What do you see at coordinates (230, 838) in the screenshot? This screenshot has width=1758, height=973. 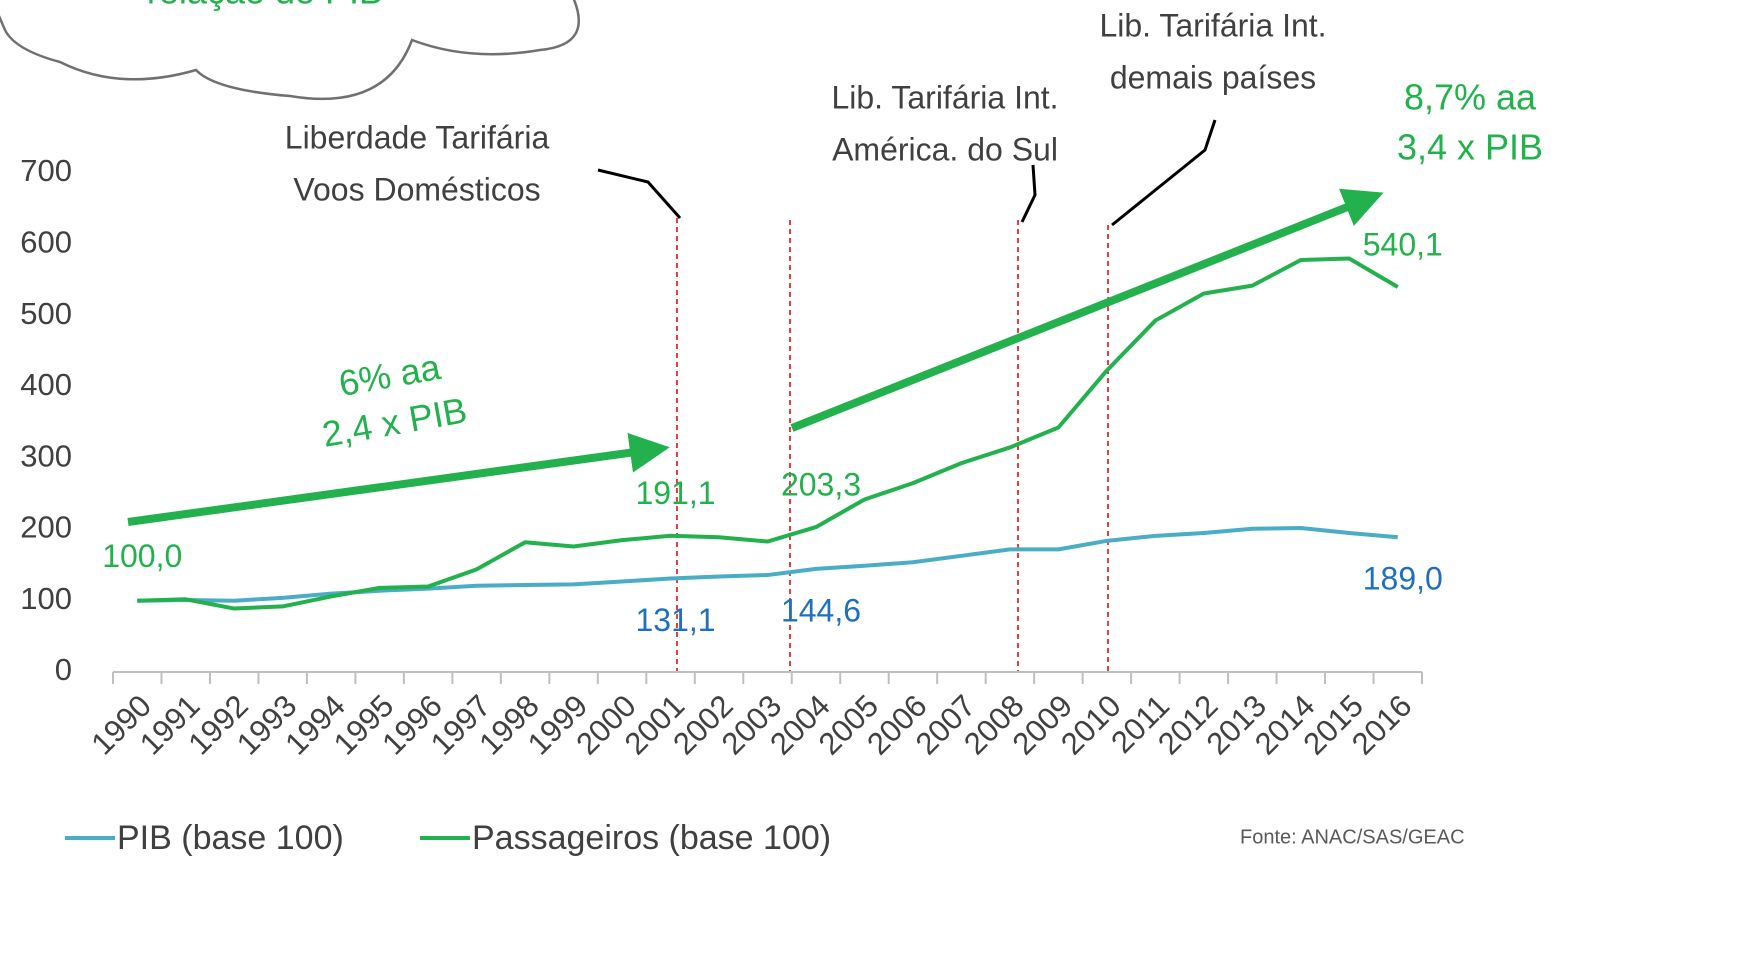 I see `legend-label: PIB (base 100)` at bounding box center [230, 838].